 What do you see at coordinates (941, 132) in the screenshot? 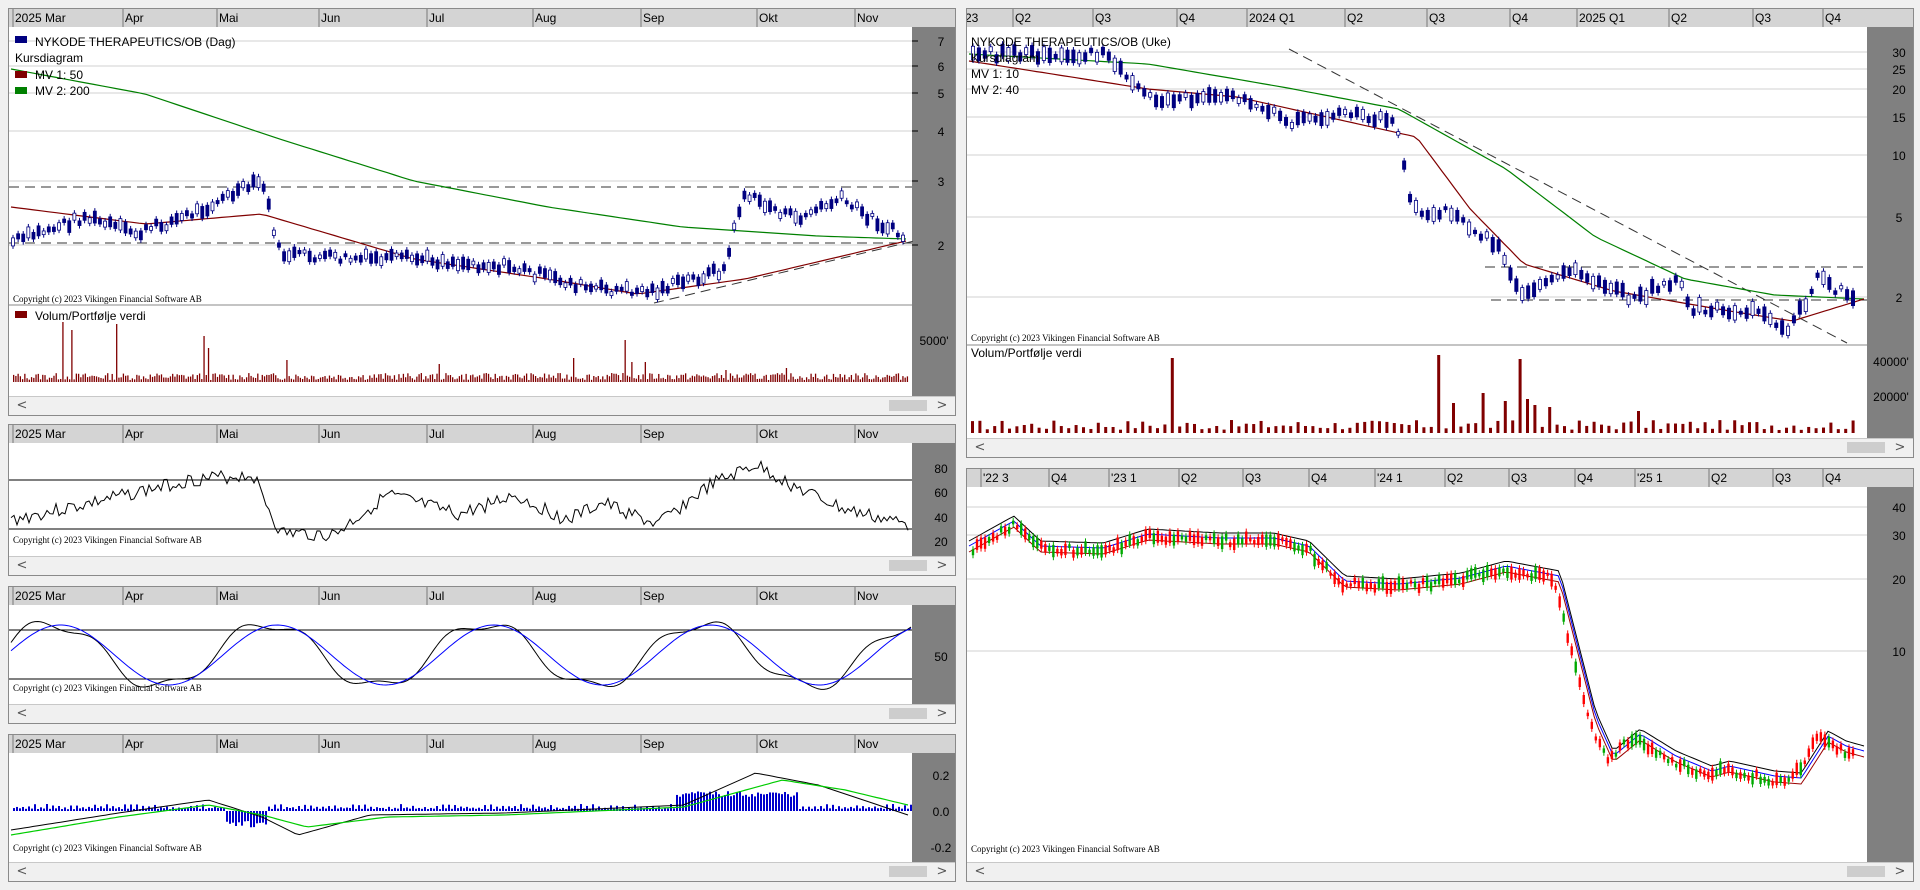
I see `price-axis-label: 4` at bounding box center [941, 132].